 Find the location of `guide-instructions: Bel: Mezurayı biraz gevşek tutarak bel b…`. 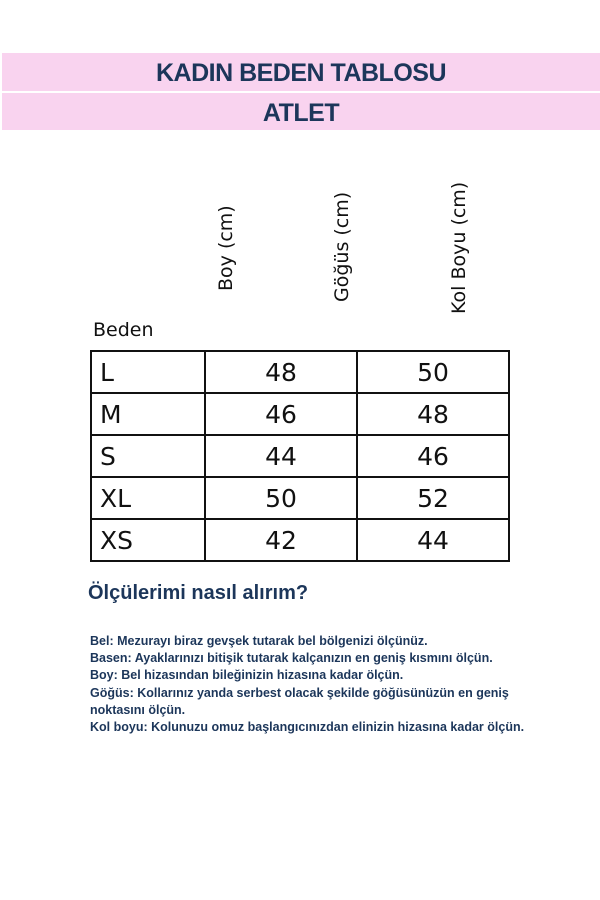

guide-instructions: Bel: Mezurayı biraz gevşek tutarak bel b… is located at coordinates (325, 684).